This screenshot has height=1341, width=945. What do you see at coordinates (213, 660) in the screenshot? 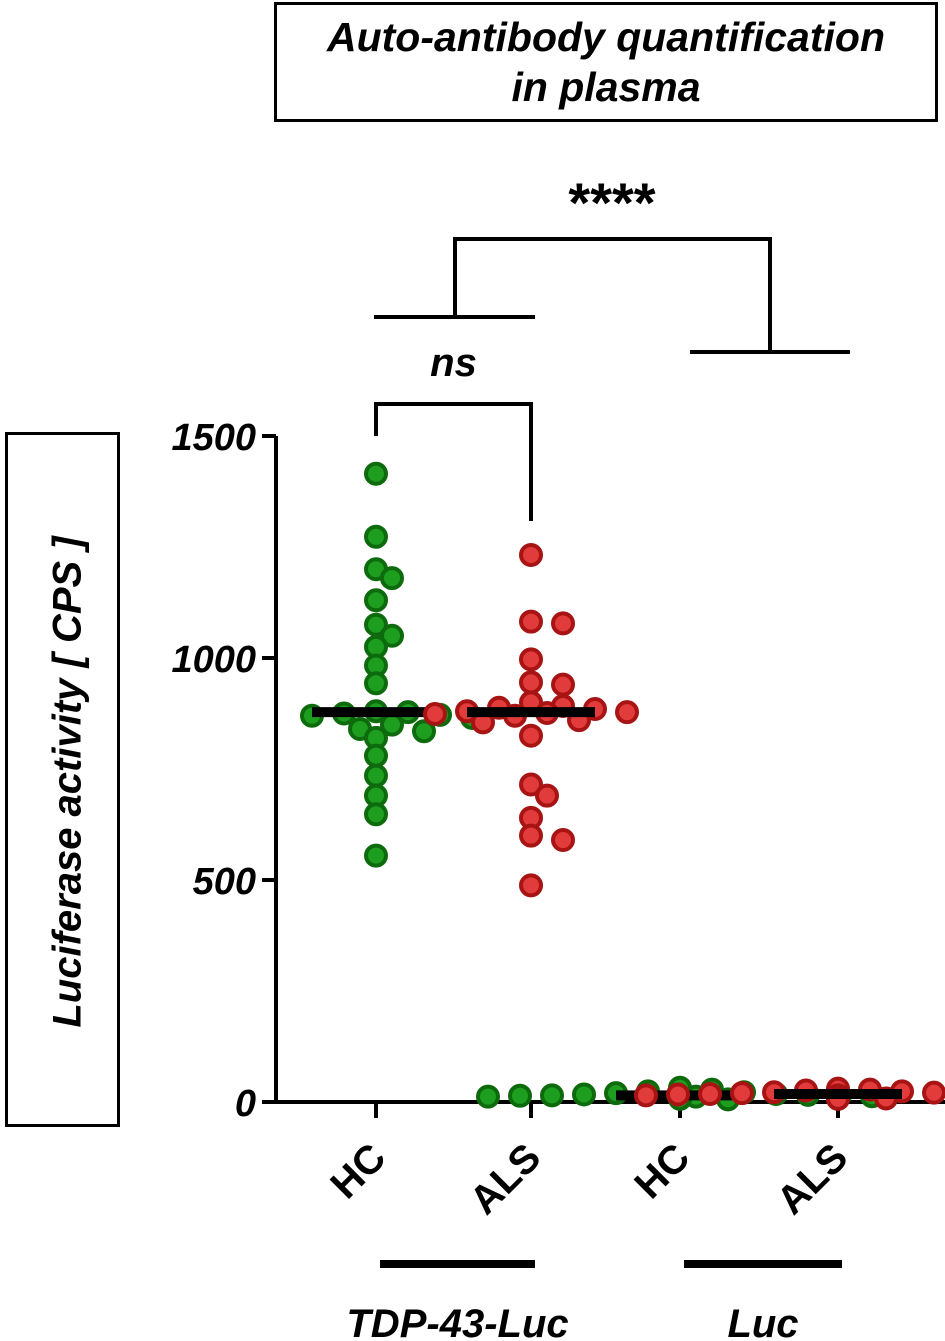
I see `y-tick-label: 1000` at bounding box center [213, 660].